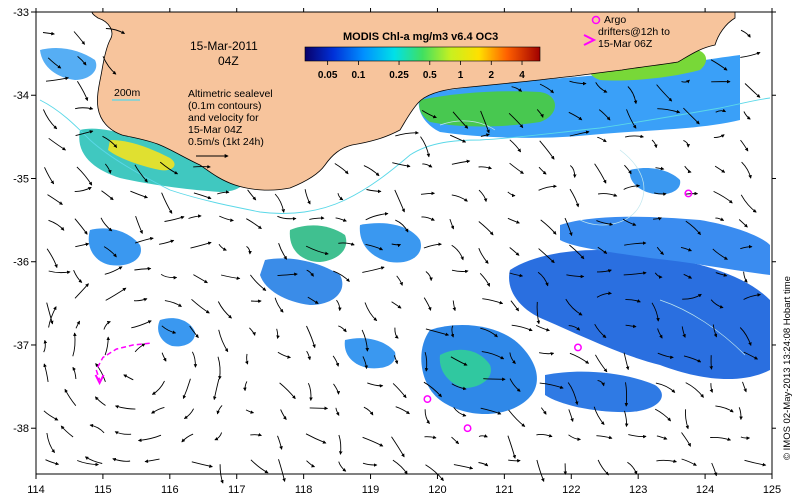 This screenshot has width=800, height=500. I want to click on x-tick-label: 121, so click(504, 490).